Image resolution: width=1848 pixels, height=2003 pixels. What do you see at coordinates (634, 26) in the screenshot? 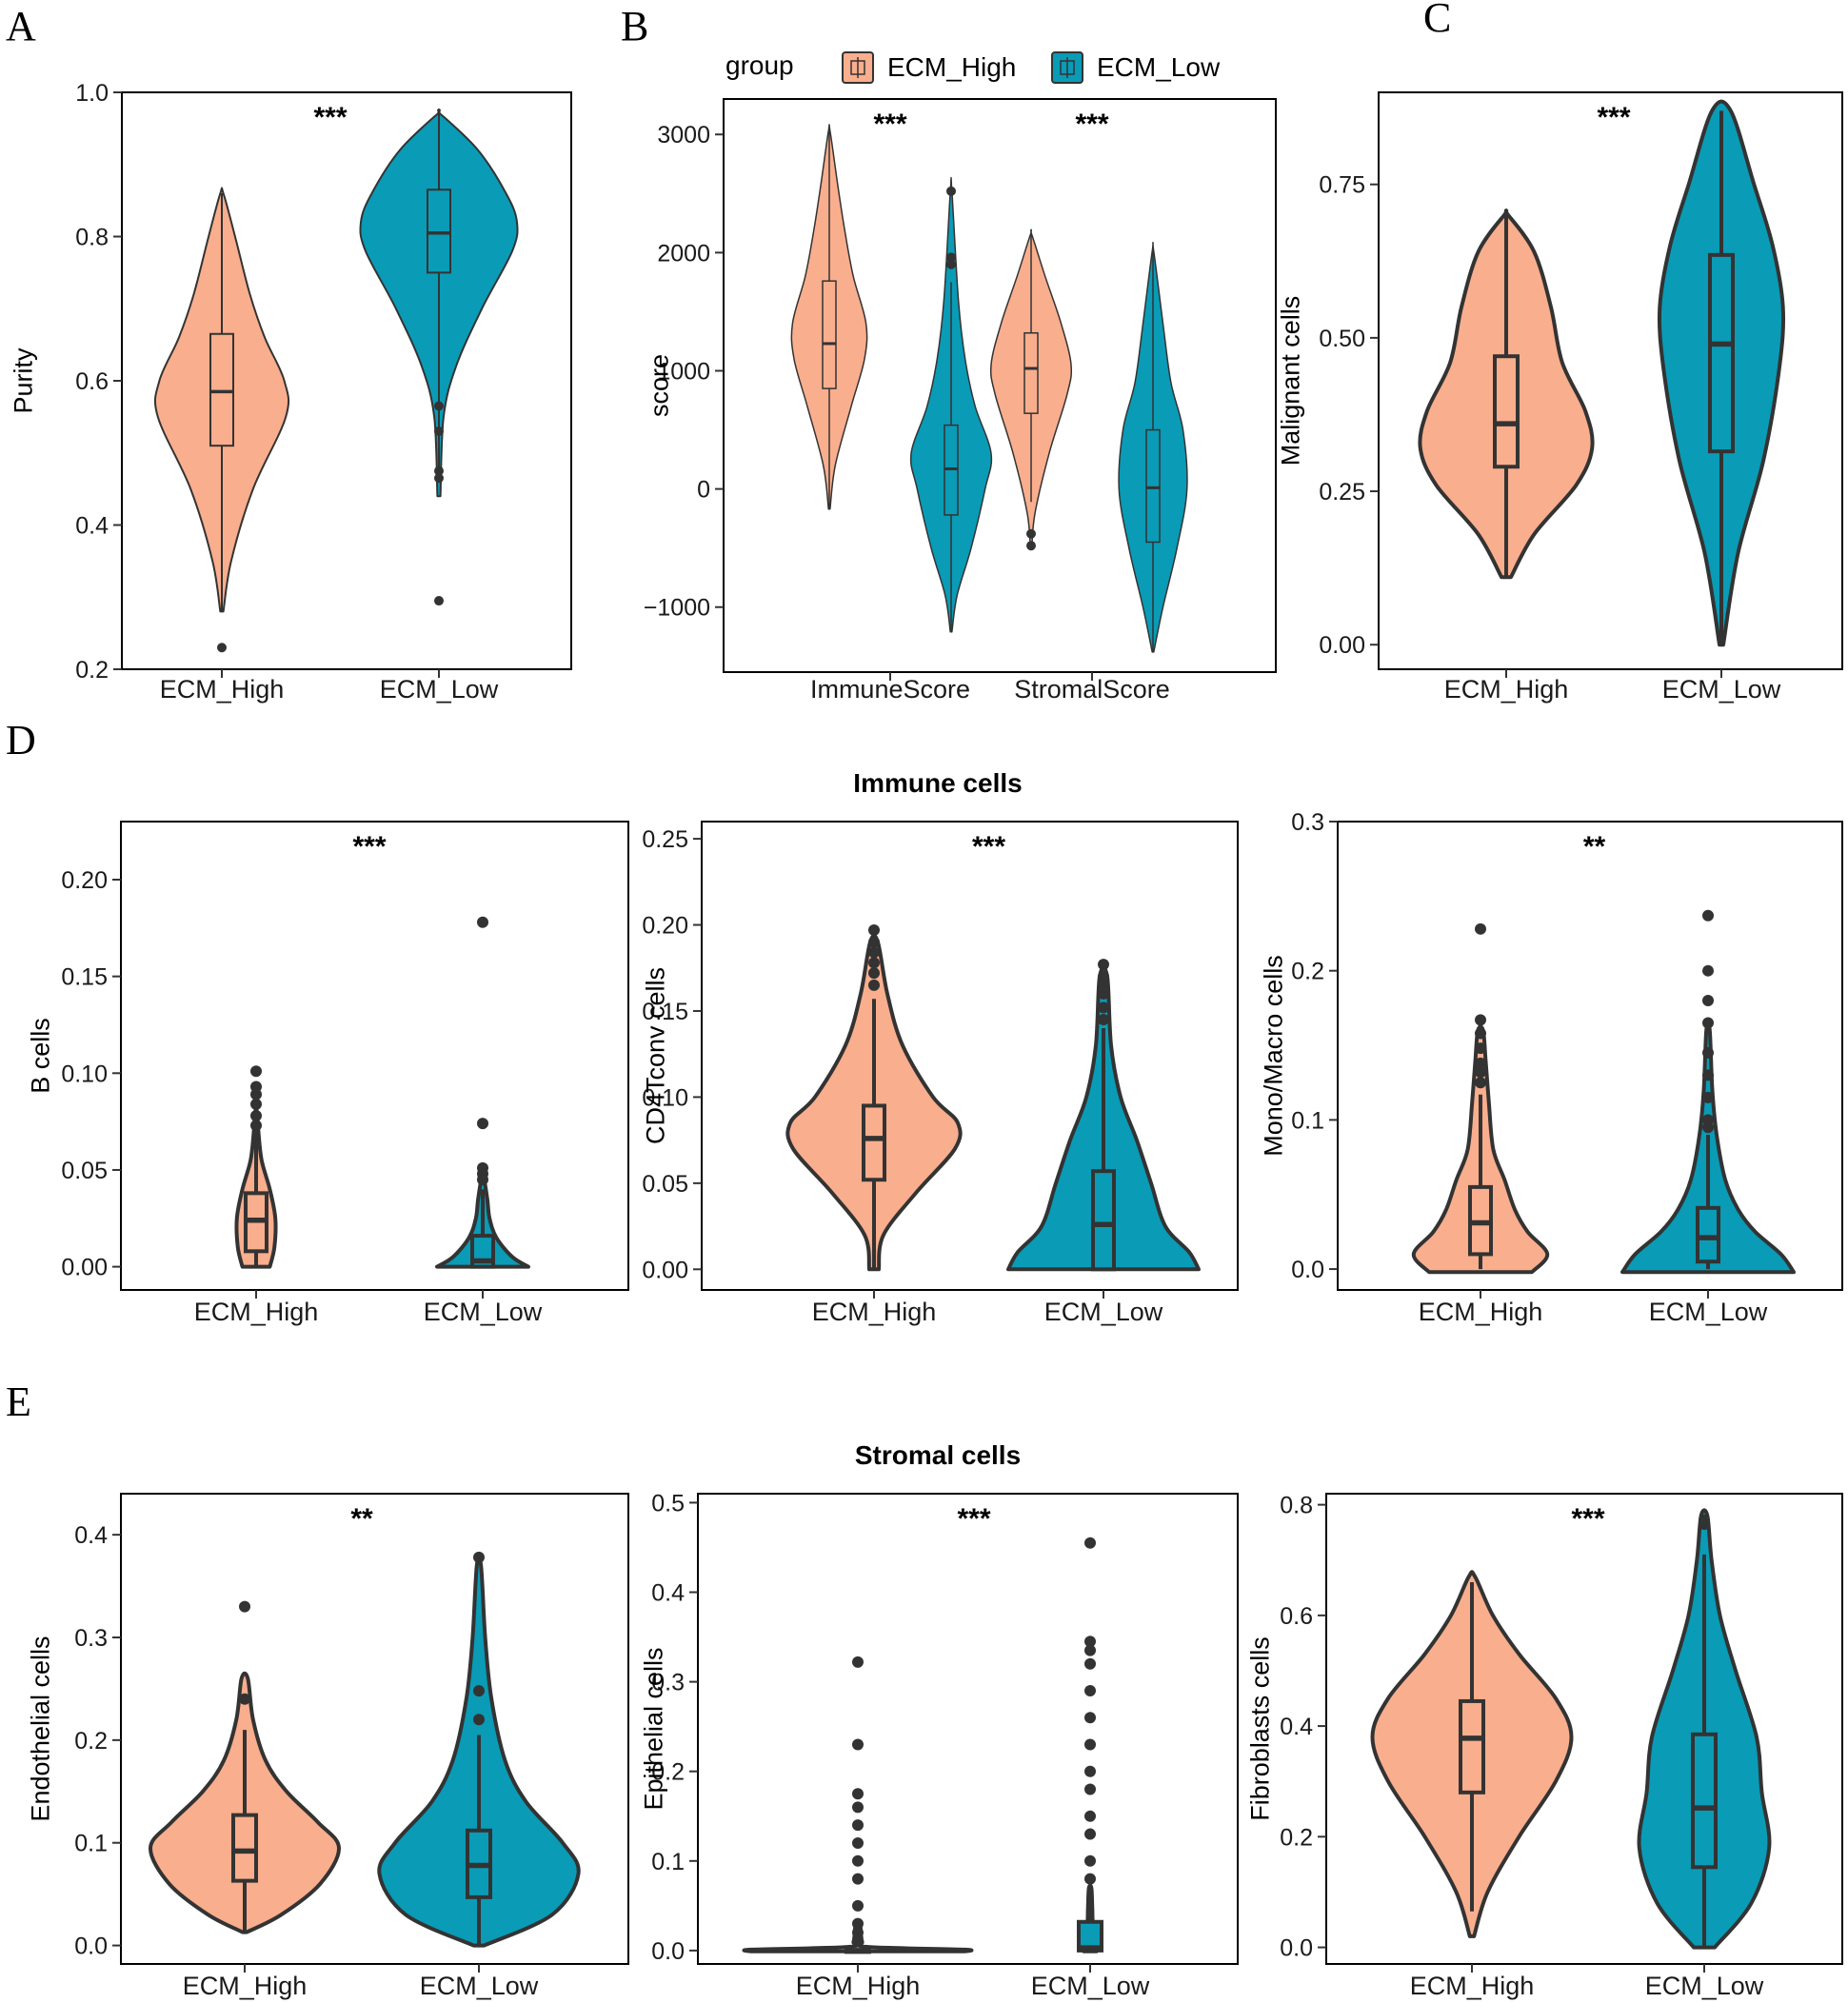
I see `panel-letter-B: B` at bounding box center [634, 26].